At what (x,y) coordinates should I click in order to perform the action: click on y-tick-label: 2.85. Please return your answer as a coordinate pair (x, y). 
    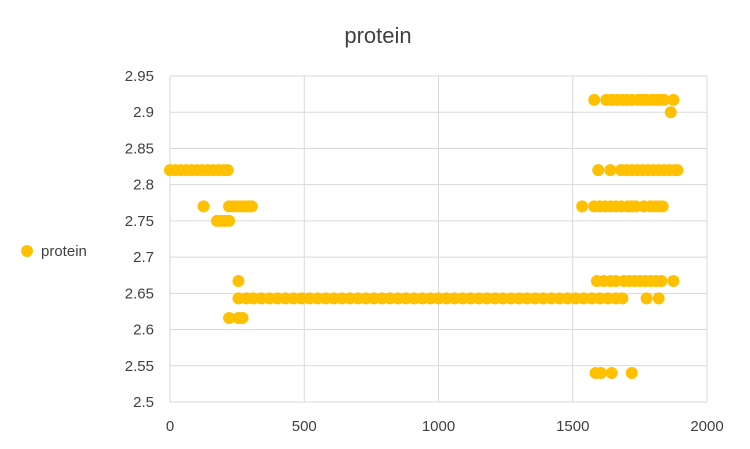
    Looking at the image, I should click on (139, 148).